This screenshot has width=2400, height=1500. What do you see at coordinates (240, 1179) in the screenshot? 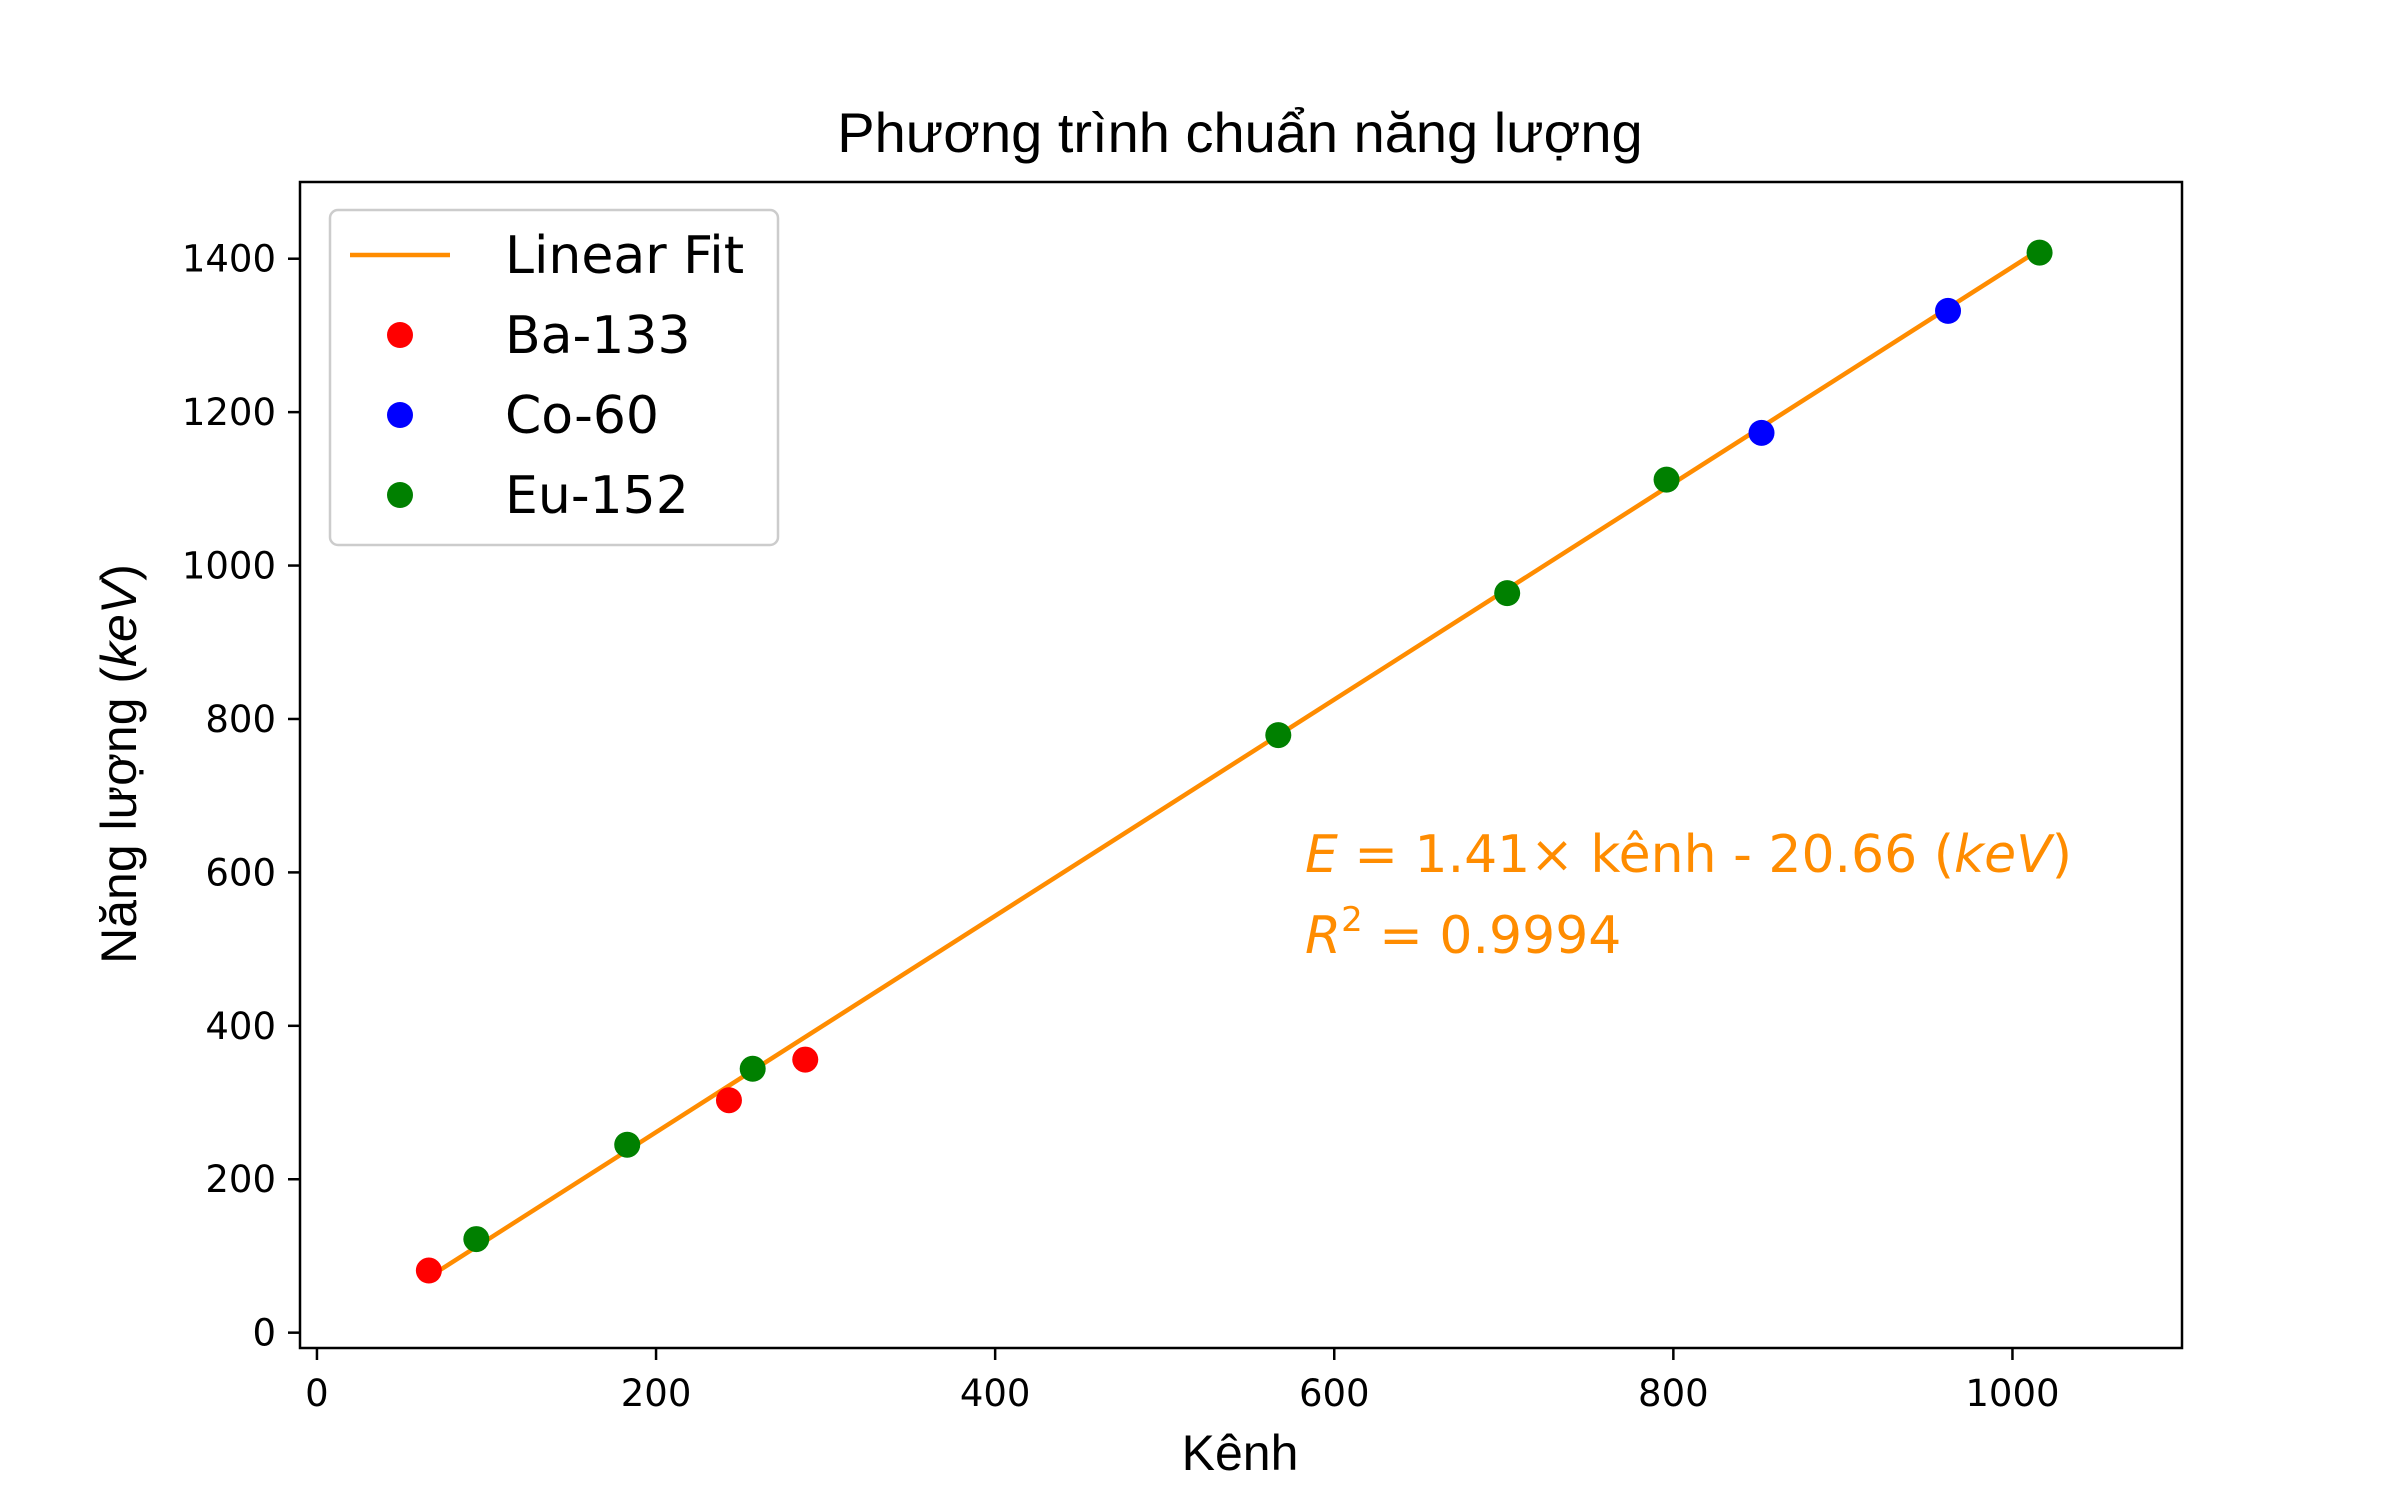
I see `y-tick-label: 200` at bounding box center [240, 1179].